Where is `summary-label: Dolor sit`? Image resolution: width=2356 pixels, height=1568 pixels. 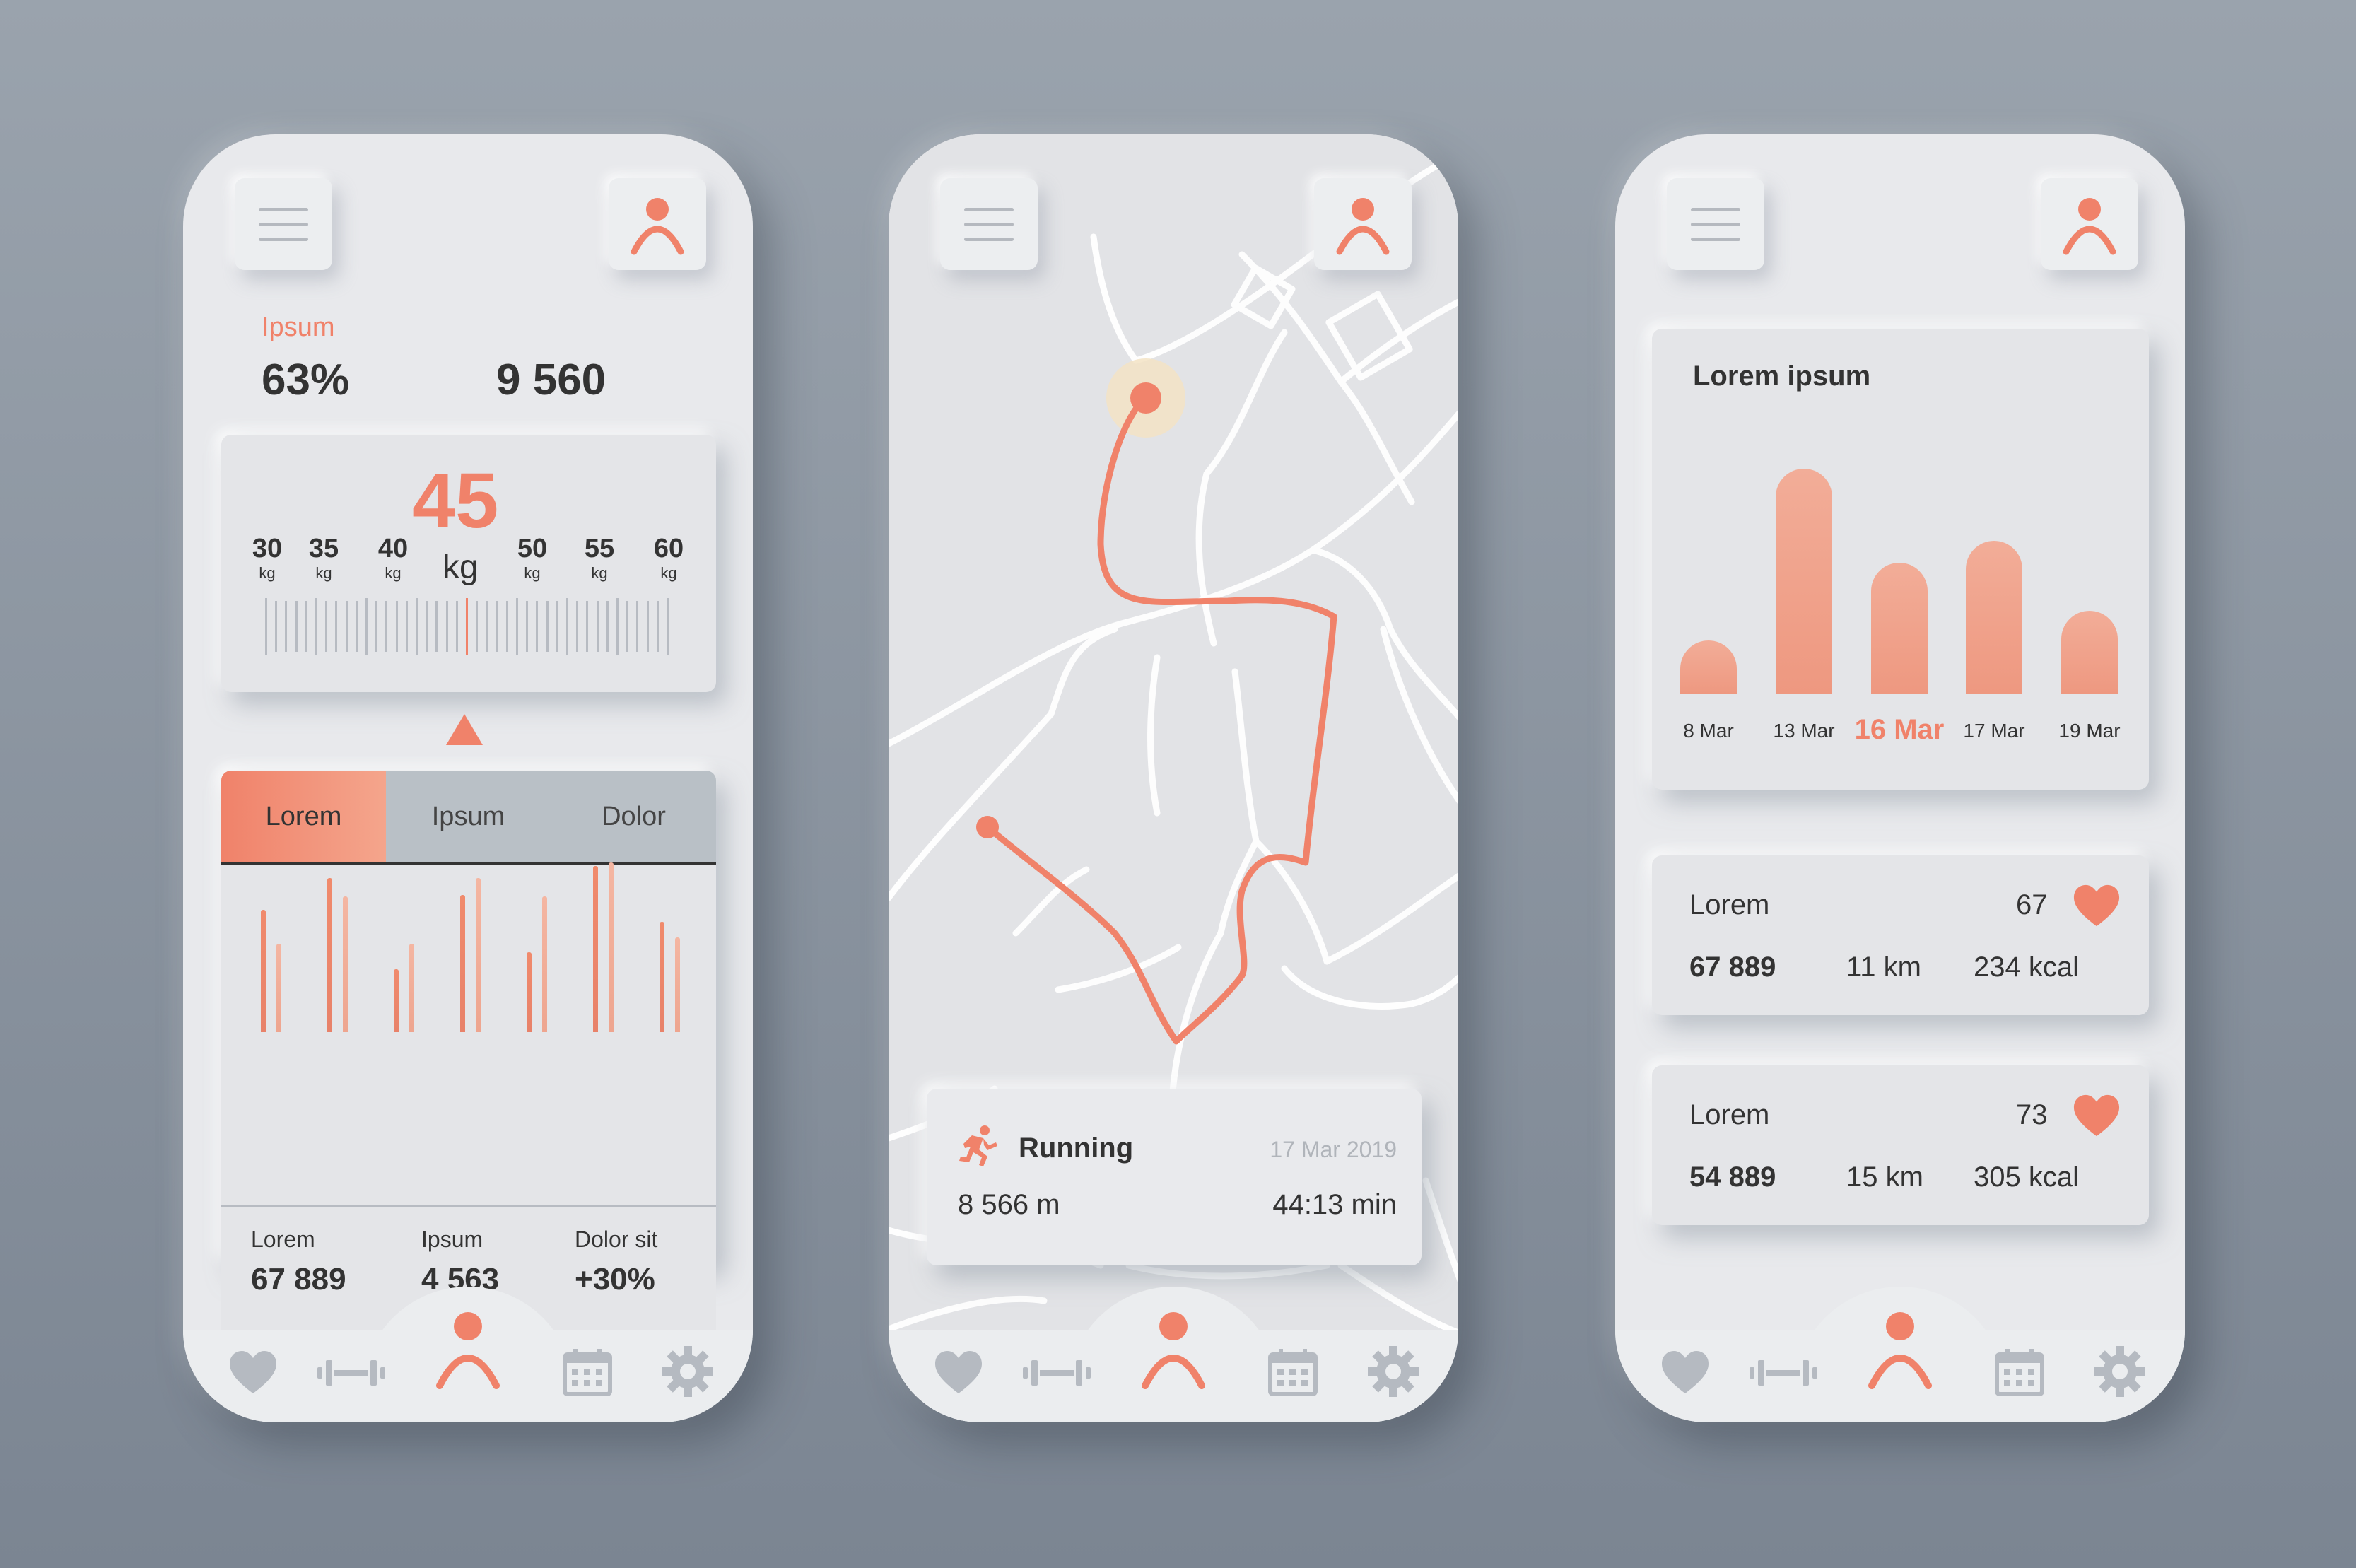 summary-label: Dolor sit is located at coordinates (616, 1239).